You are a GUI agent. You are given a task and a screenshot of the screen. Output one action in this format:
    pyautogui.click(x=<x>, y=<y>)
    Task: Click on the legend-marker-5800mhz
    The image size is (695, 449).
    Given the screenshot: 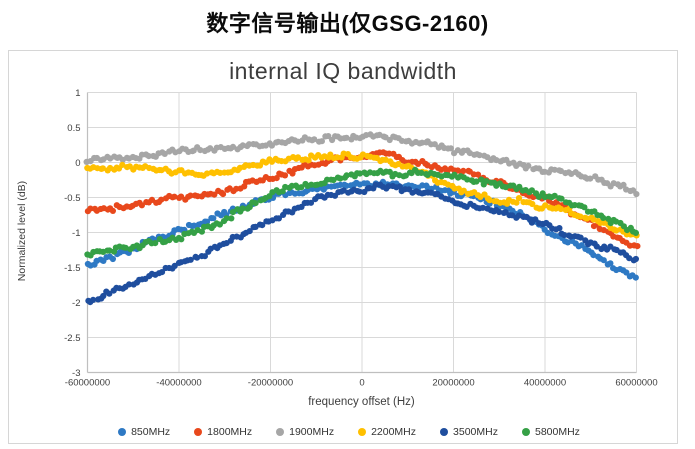 What is the action you would take?
    pyautogui.click(x=525, y=432)
    